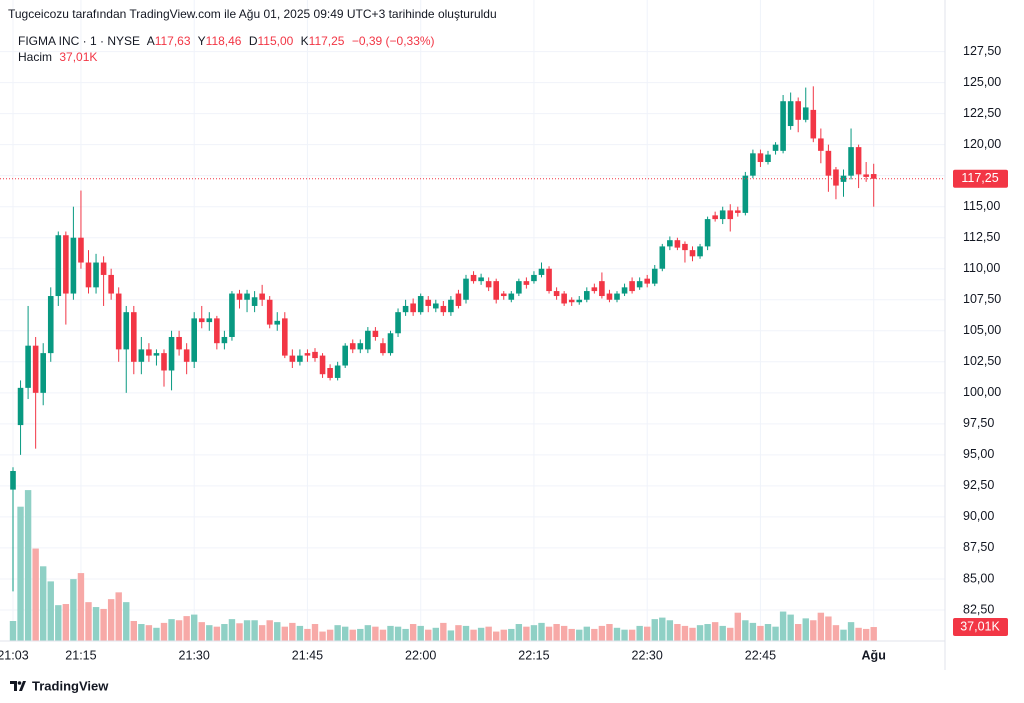 The width and height of the screenshot is (1024, 703). I want to click on y-tick-label: 105,00, so click(982, 330).